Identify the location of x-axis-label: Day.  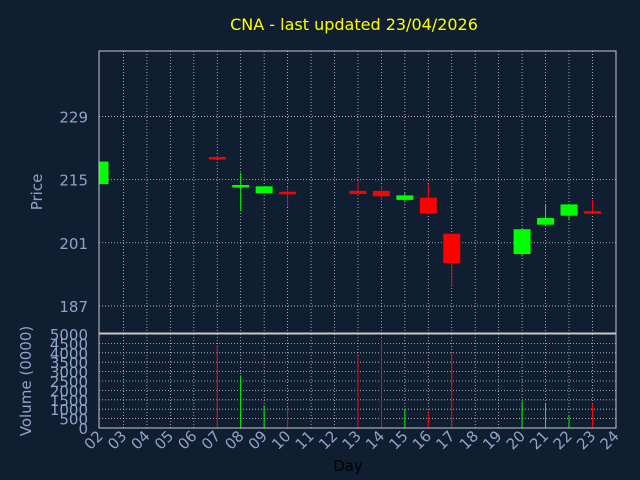
(348, 466).